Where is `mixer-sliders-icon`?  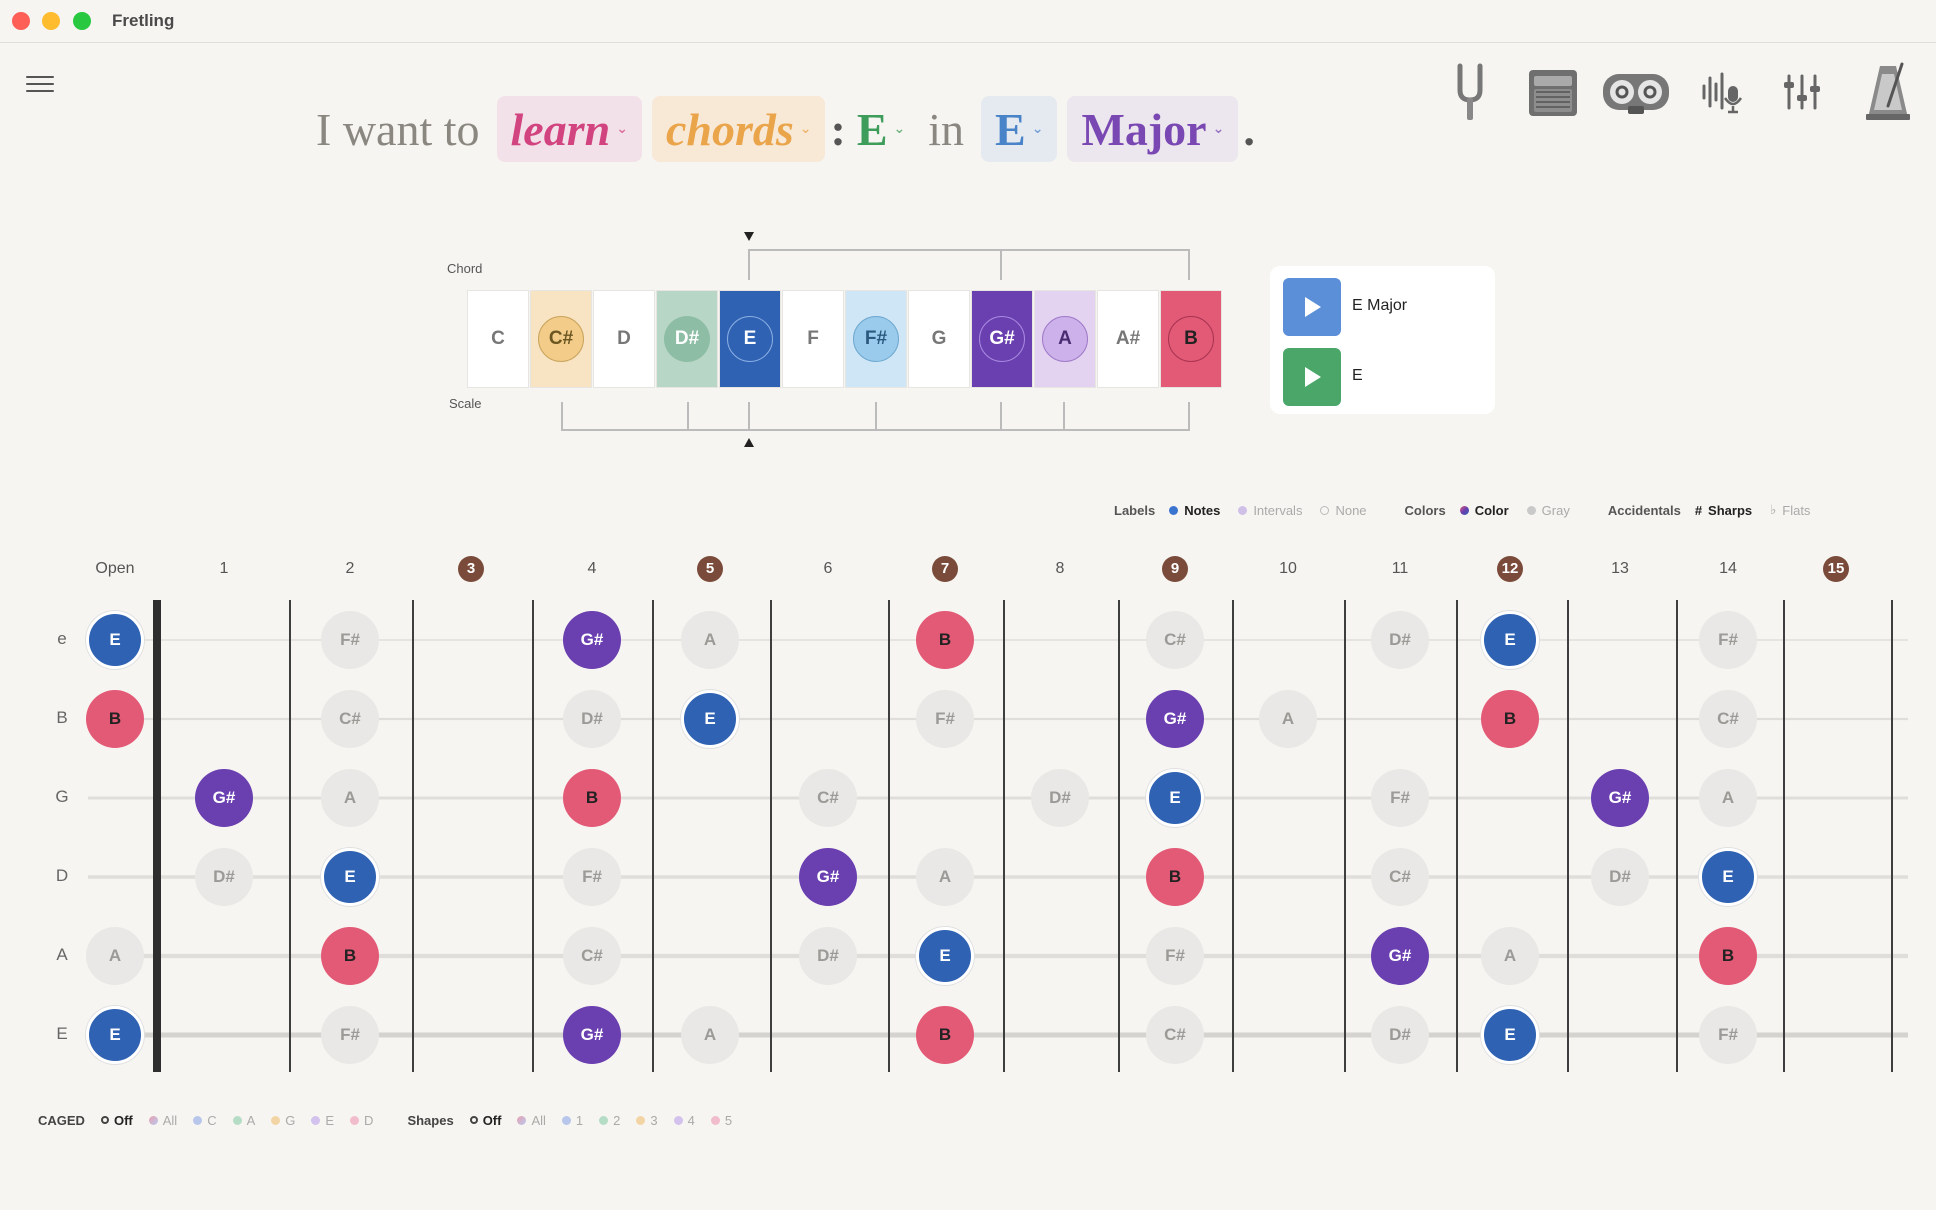
mixer-sliders-icon is located at coordinates (1802, 92).